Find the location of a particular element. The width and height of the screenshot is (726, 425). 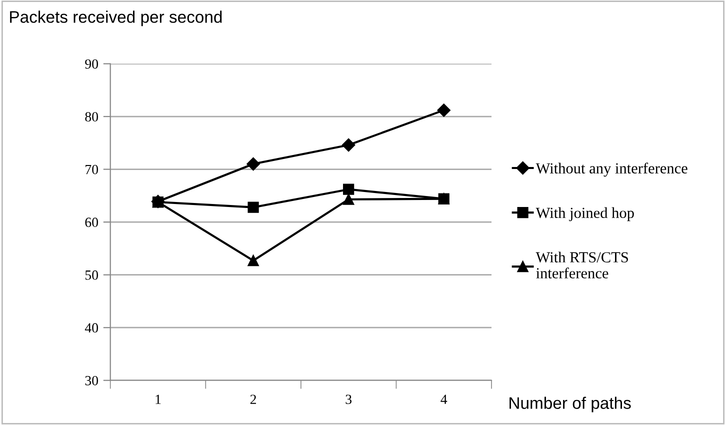

y-tick-label: 50 is located at coordinates (91, 275).